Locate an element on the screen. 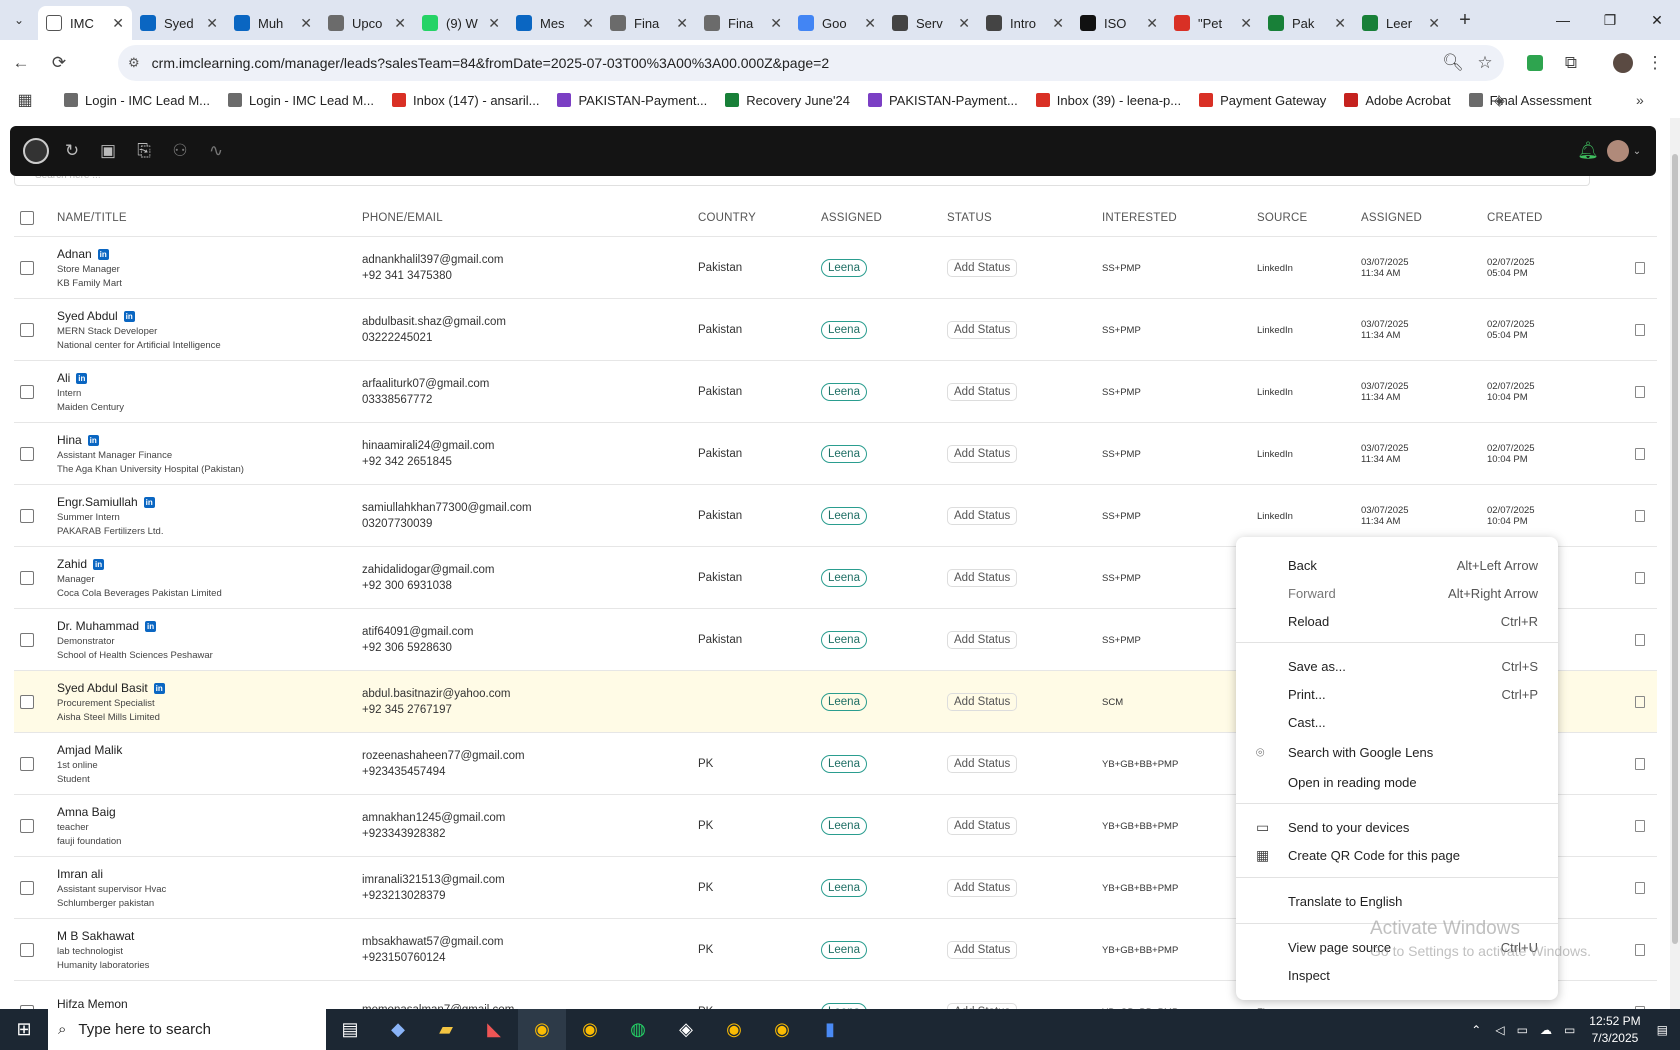  reload-button: ⟳ is located at coordinates (59, 62).